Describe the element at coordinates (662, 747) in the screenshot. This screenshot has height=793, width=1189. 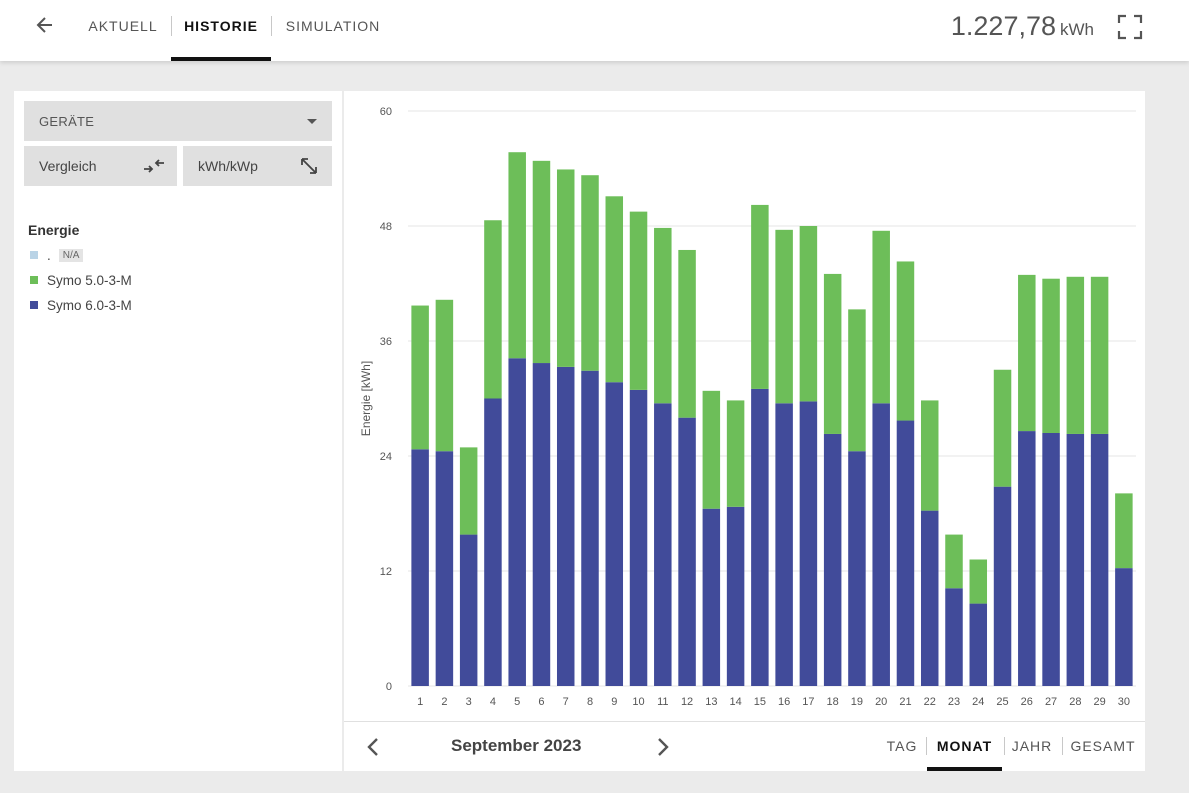
I see `next-period-button` at that location.